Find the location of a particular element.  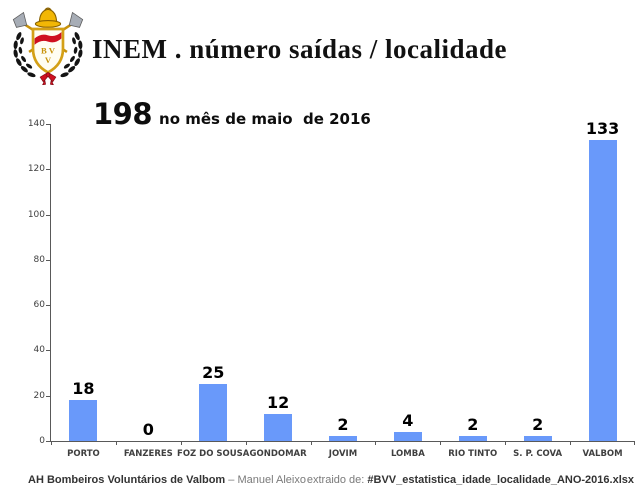

chart-heading: 198 no mês de maio de 2016 is located at coordinates (232, 114).